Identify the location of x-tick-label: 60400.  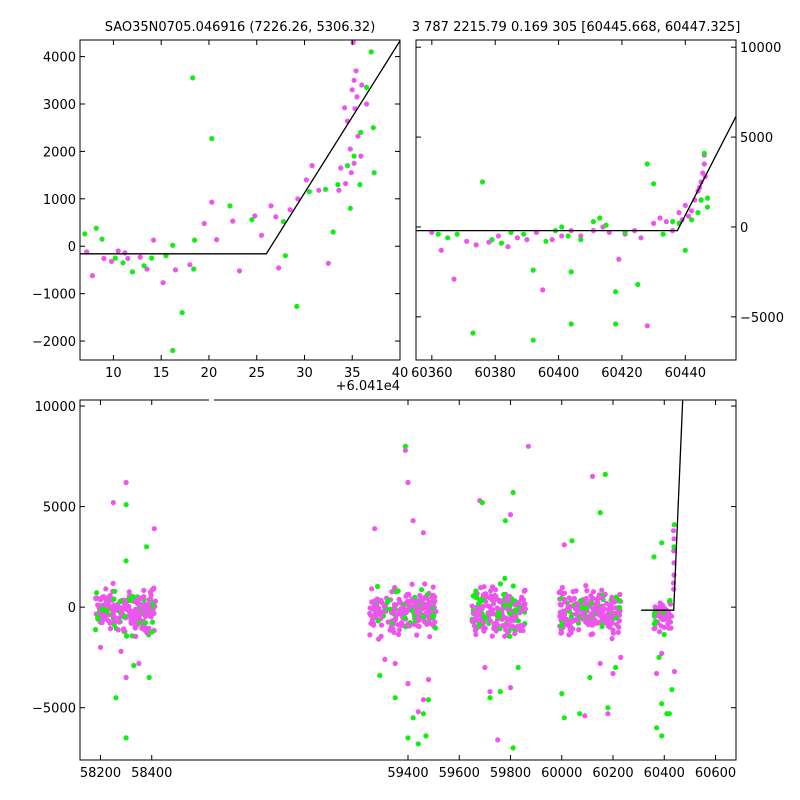
(558, 373).